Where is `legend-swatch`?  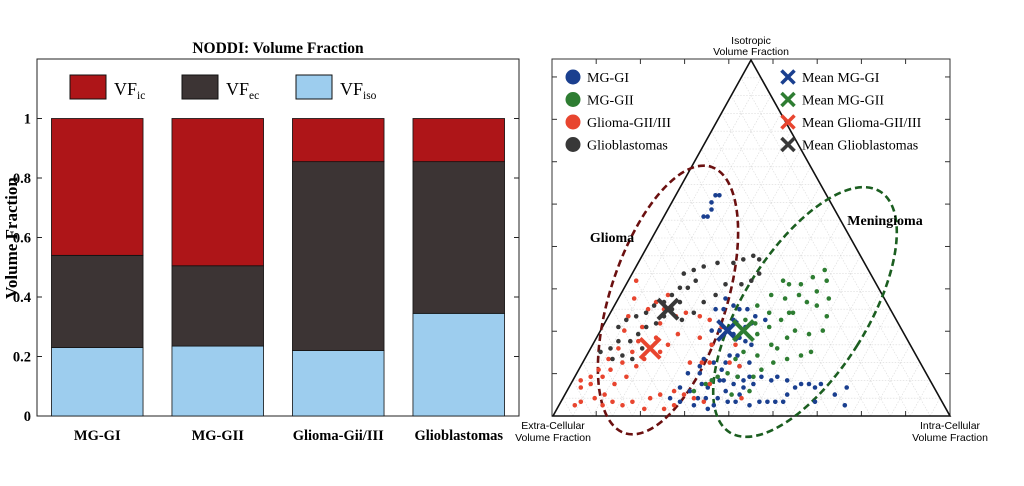
legend-swatch is located at coordinates (88, 87).